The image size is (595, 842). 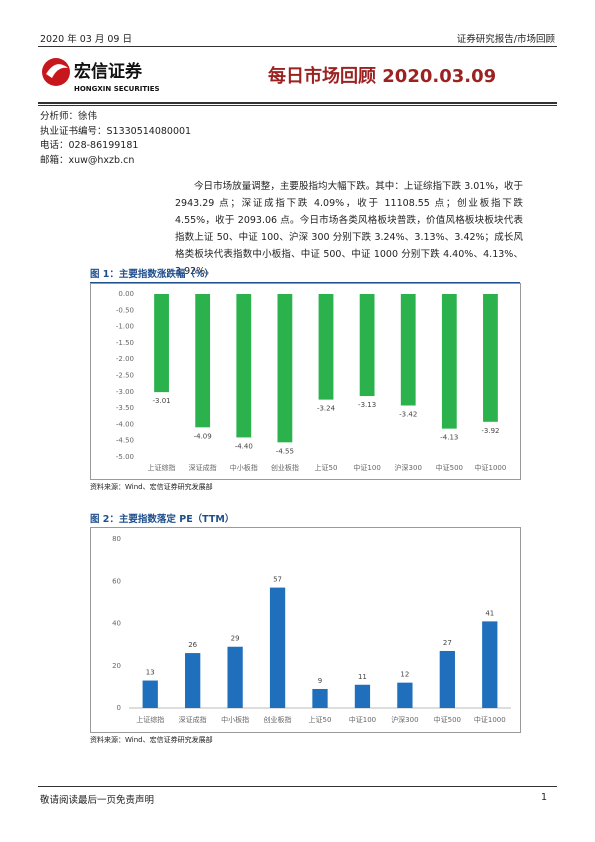 What do you see at coordinates (125, 343) in the screenshot?
I see `y-tick-label: -1.50` at bounding box center [125, 343].